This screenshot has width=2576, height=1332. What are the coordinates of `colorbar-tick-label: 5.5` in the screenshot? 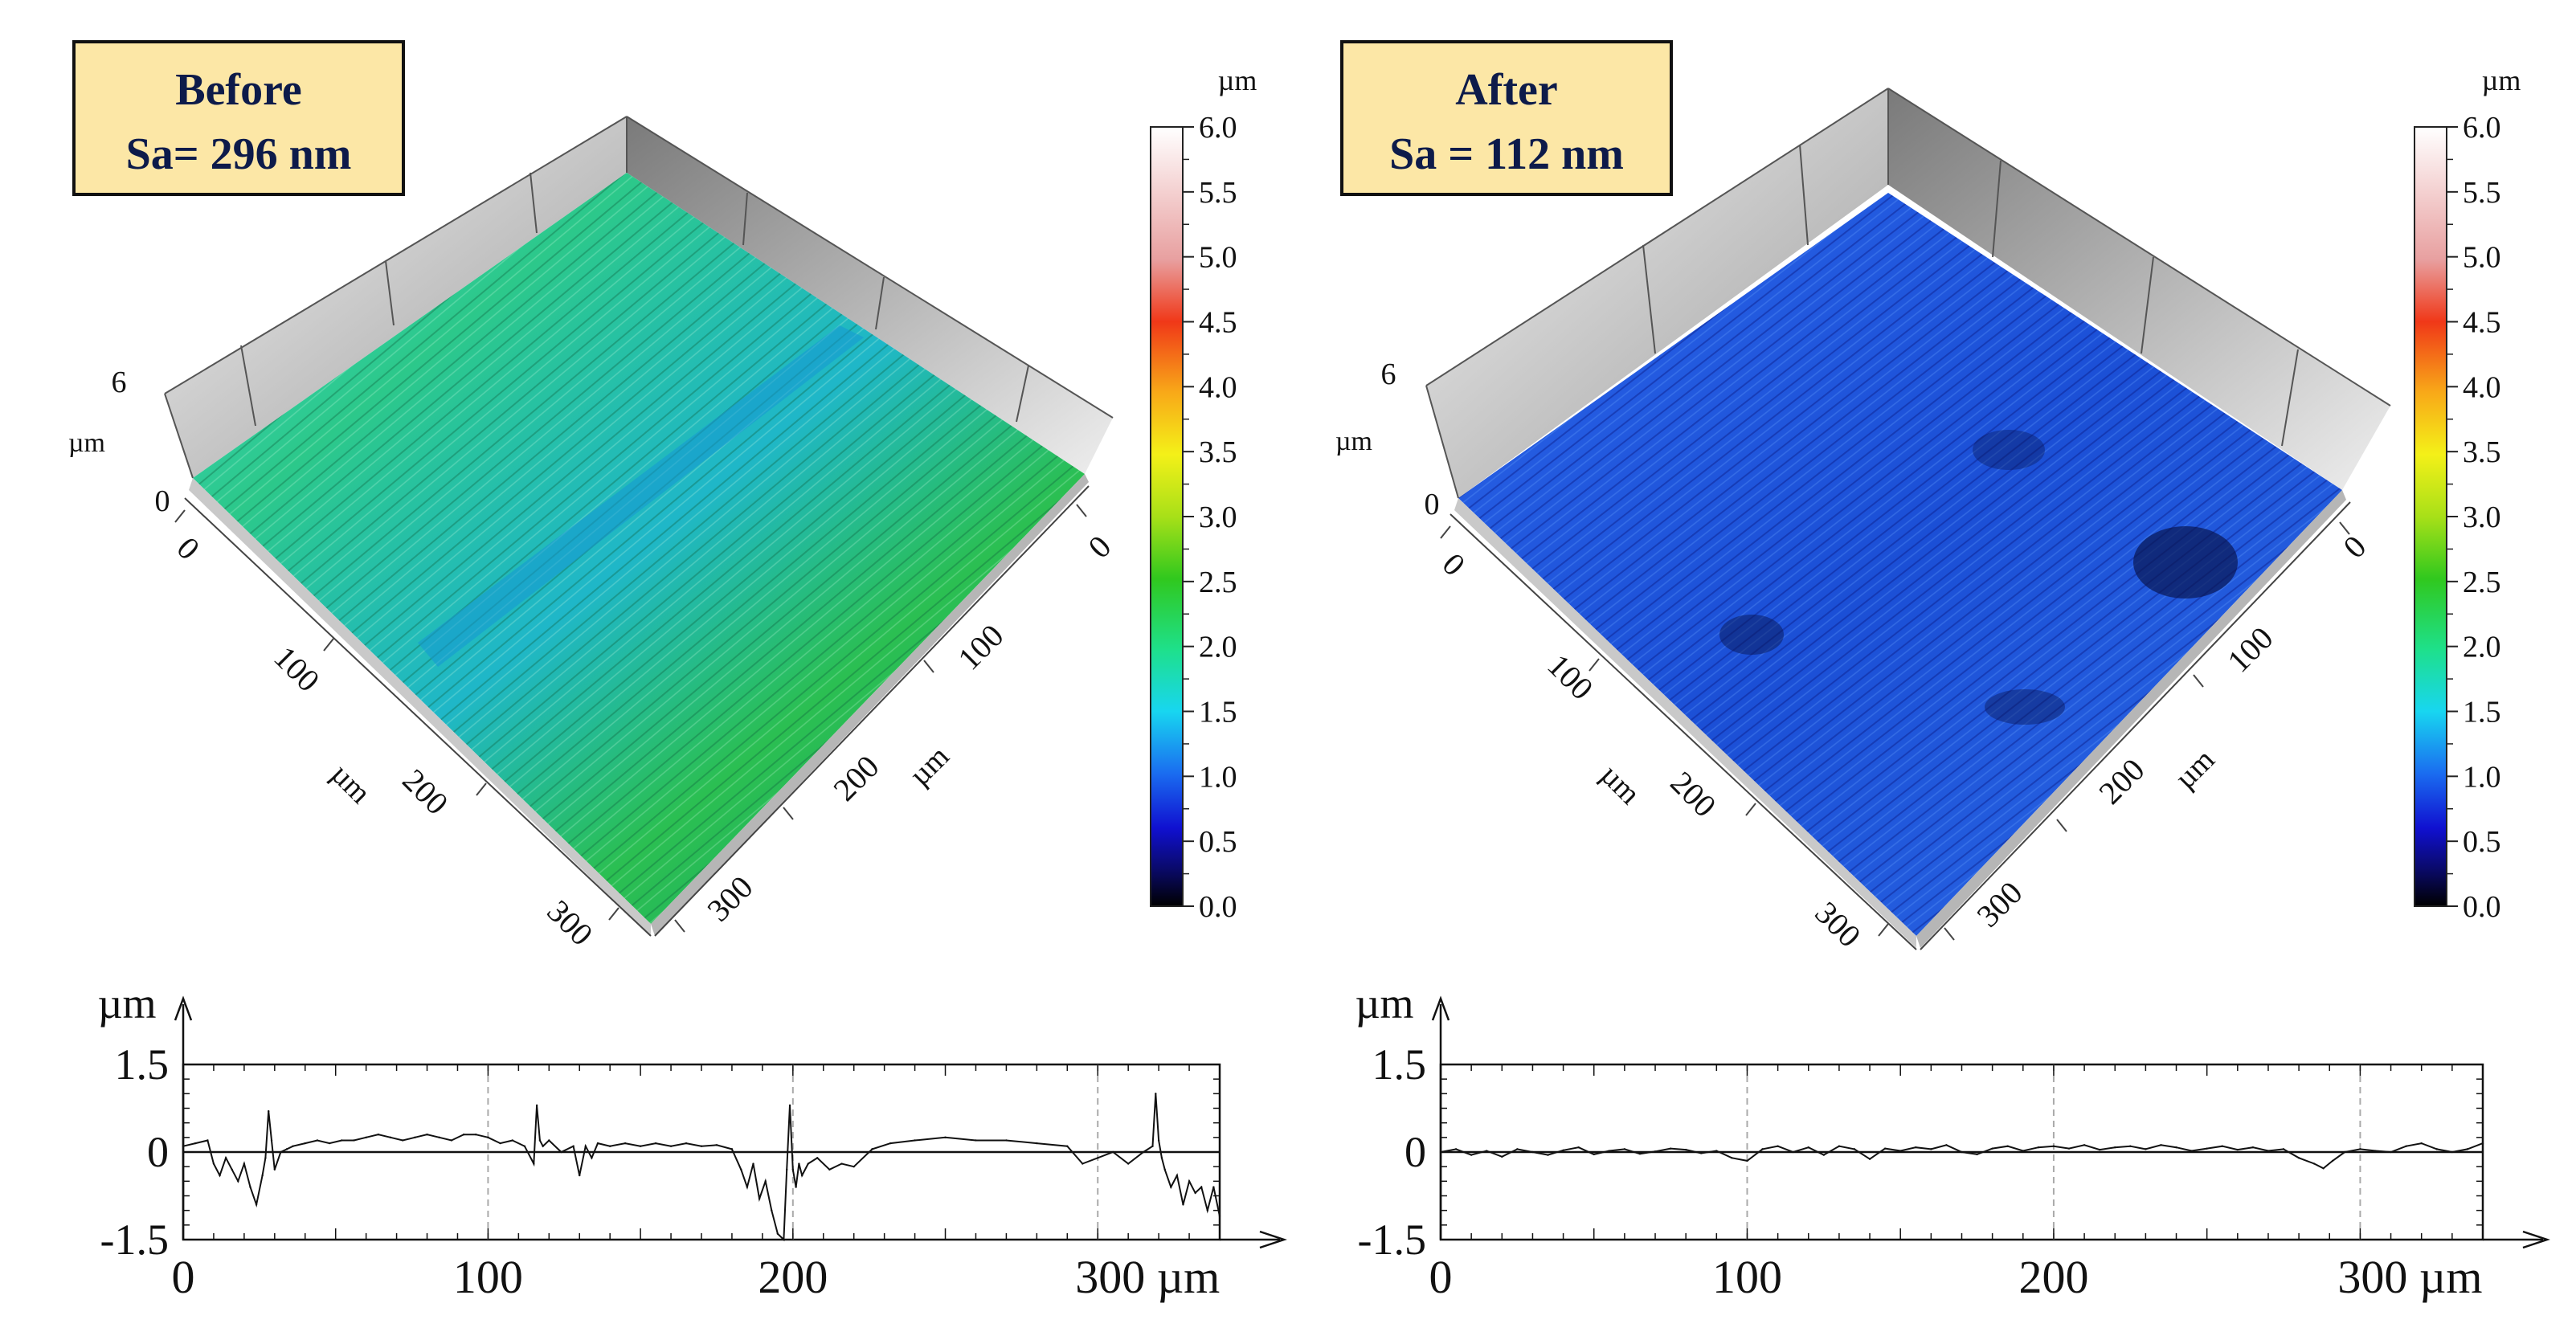 It's located at (1218, 193).